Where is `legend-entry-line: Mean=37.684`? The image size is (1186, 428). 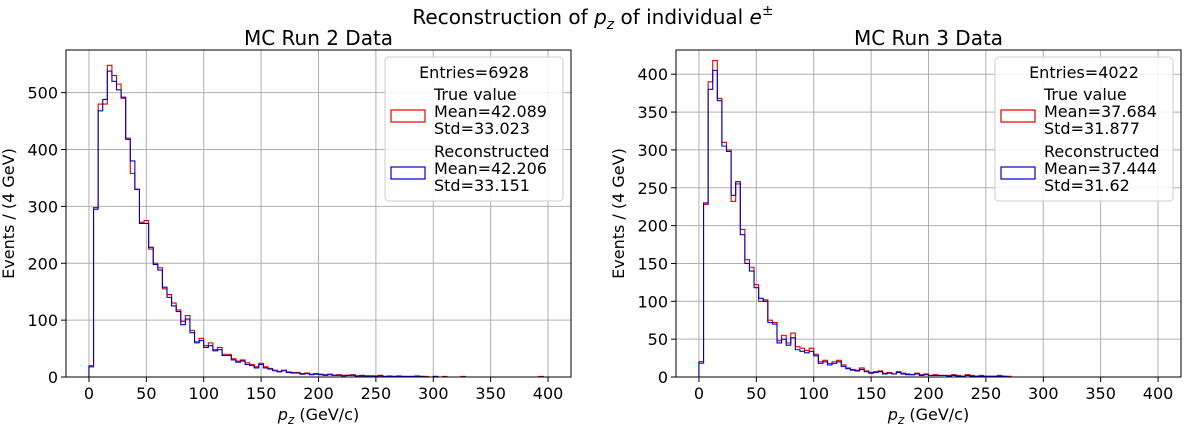
legend-entry-line: Mean=37.684 is located at coordinates (1100, 111).